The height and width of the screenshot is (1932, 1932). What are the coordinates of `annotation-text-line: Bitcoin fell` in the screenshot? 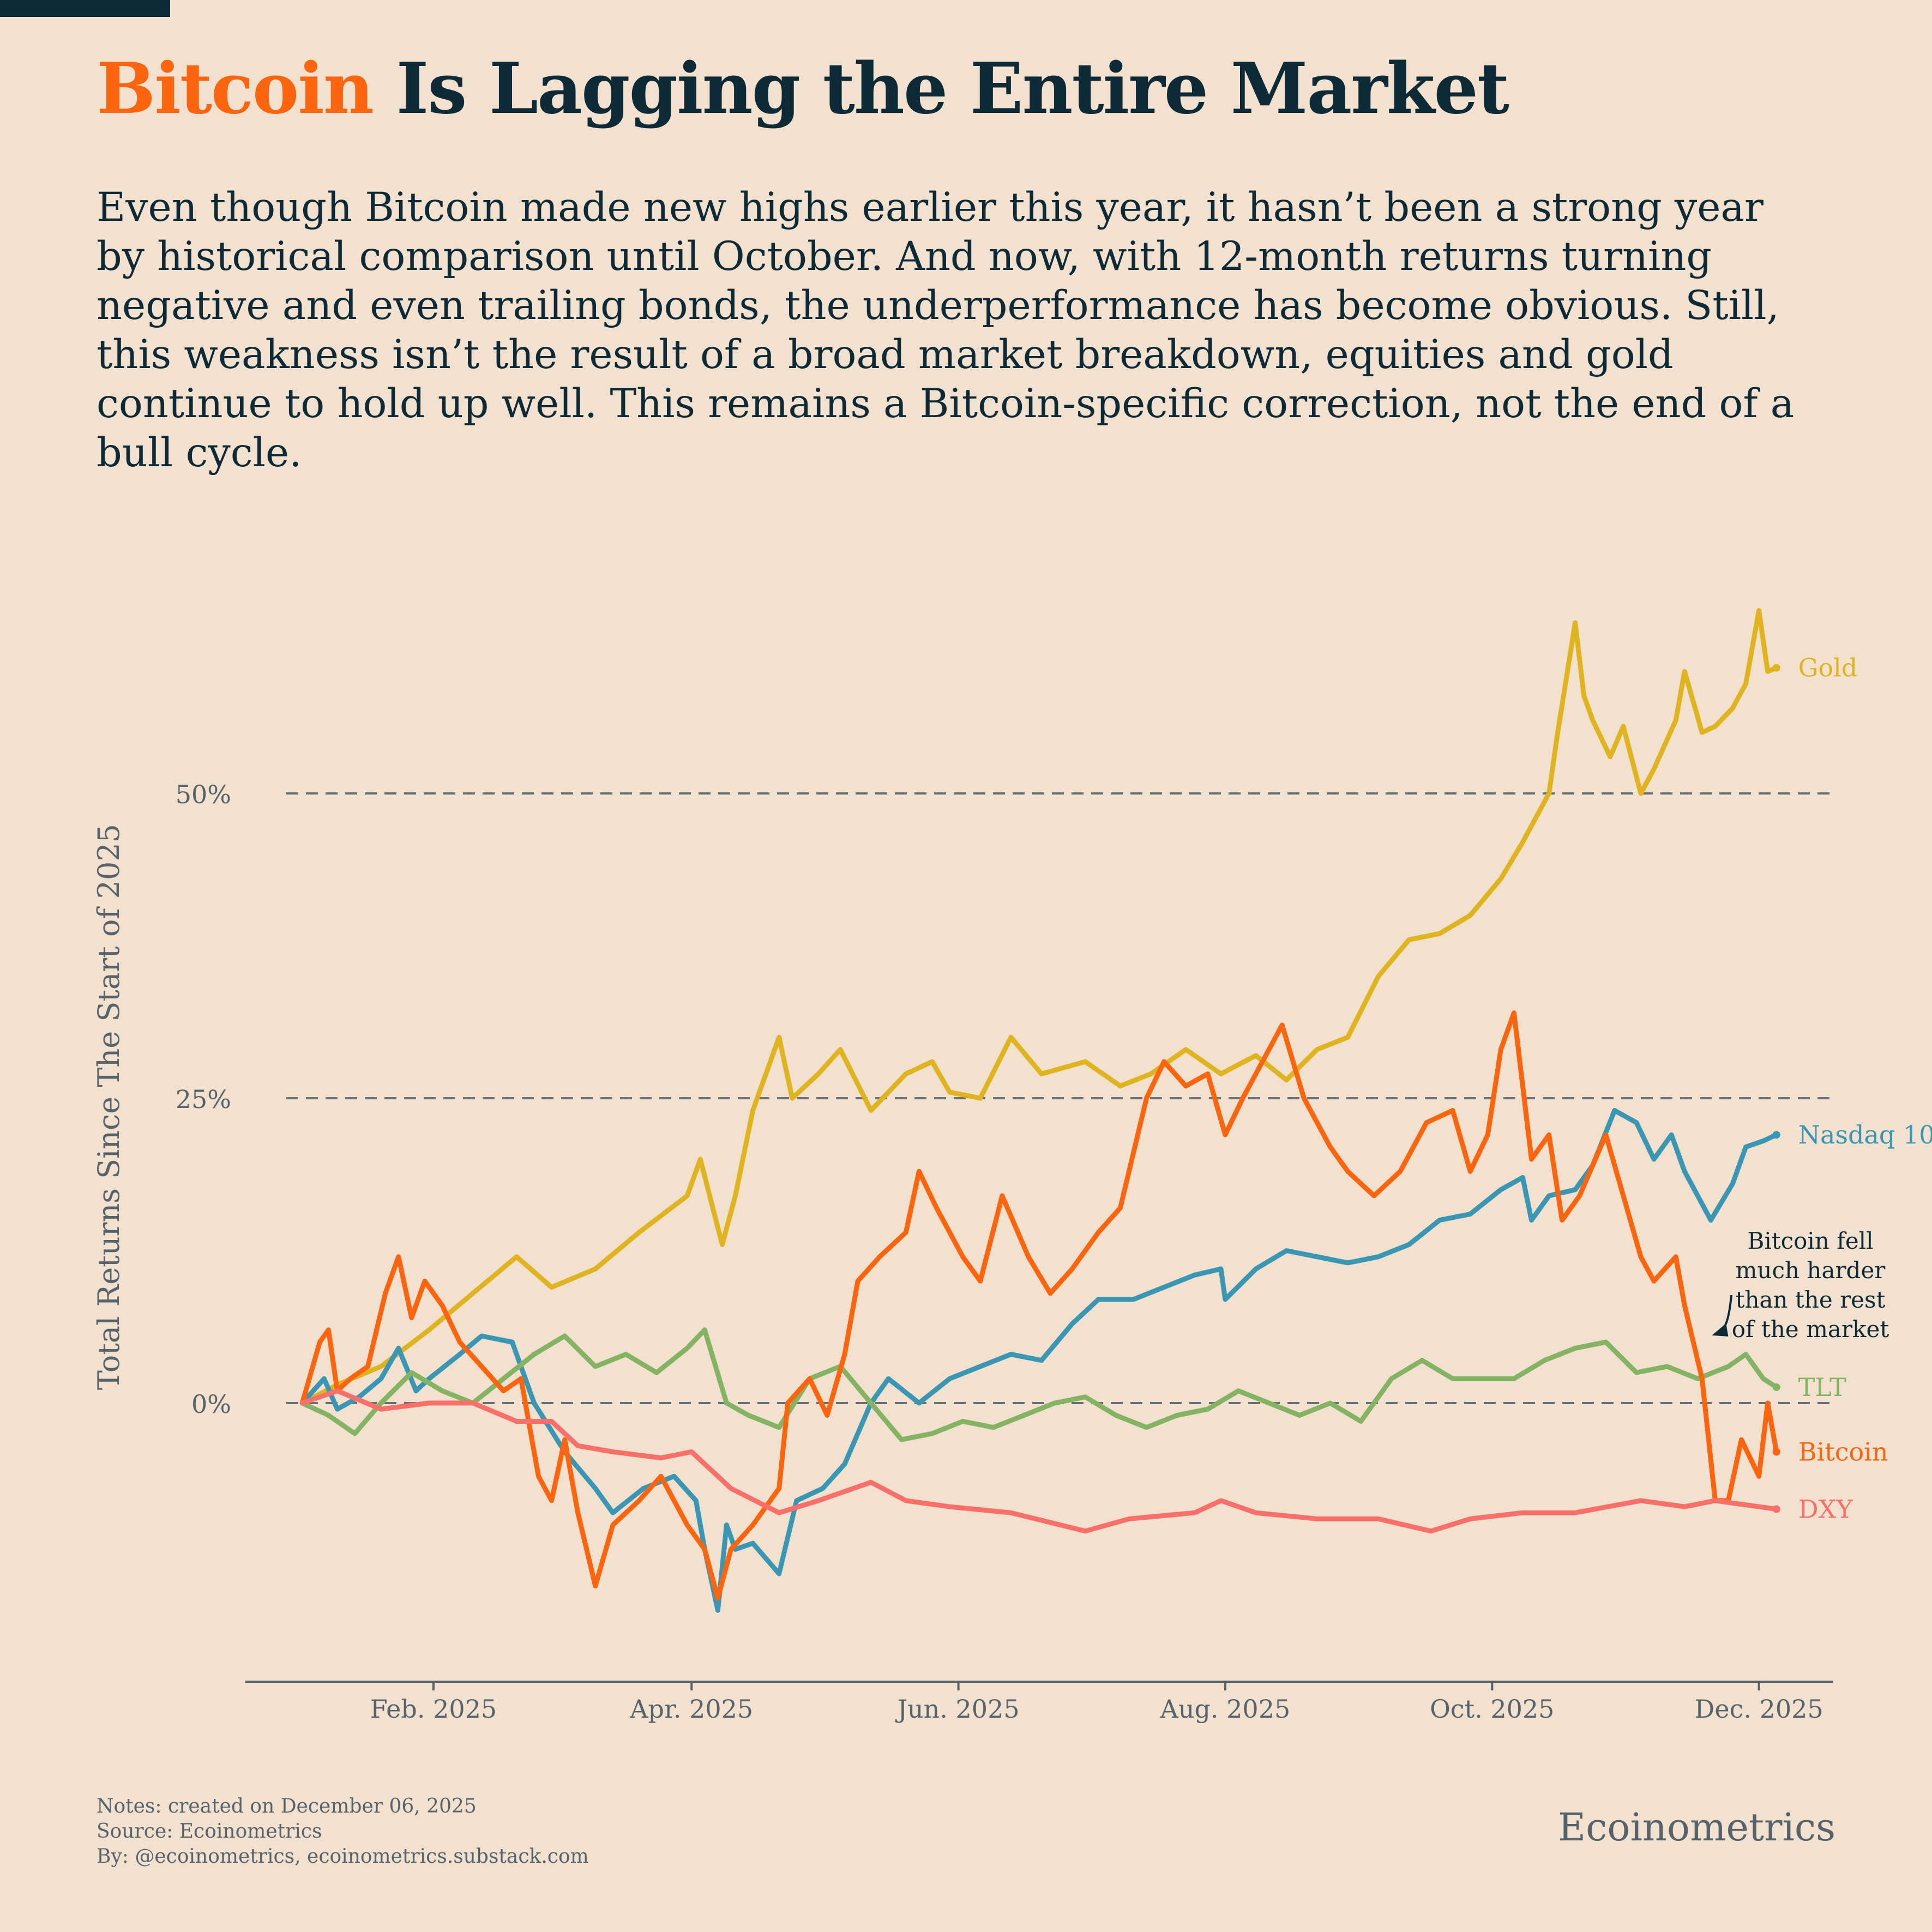 It's located at (1810, 1240).